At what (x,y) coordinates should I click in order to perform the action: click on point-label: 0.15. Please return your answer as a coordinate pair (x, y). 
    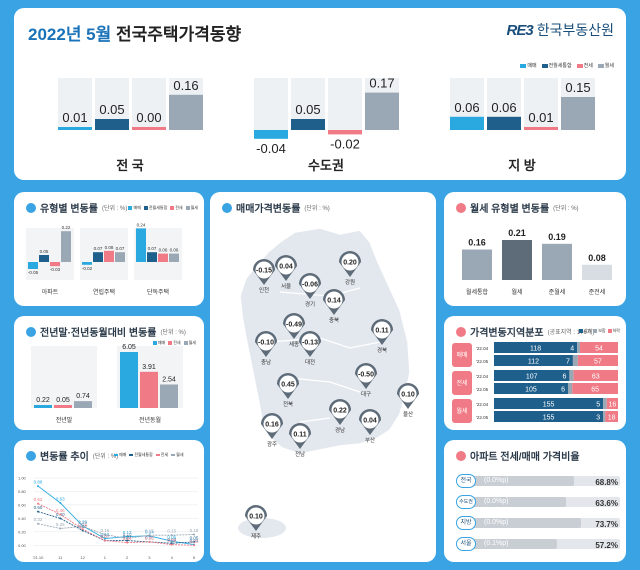
    Looking at the image, I should click on (171, 531).